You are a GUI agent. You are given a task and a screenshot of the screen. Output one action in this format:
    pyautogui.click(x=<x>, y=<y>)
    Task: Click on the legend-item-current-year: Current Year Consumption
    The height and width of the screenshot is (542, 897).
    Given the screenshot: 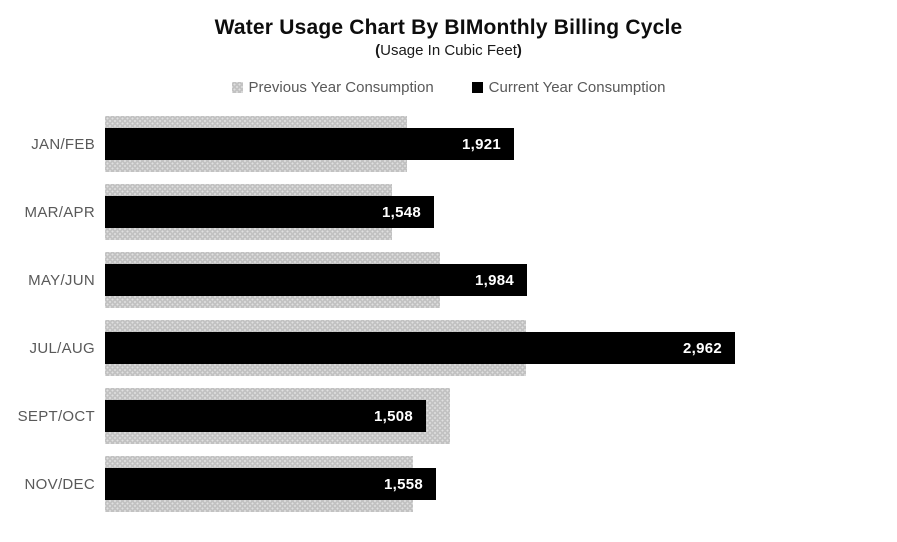 What is the action you would take?
    pyautogui.click(x=568, y=87)
    